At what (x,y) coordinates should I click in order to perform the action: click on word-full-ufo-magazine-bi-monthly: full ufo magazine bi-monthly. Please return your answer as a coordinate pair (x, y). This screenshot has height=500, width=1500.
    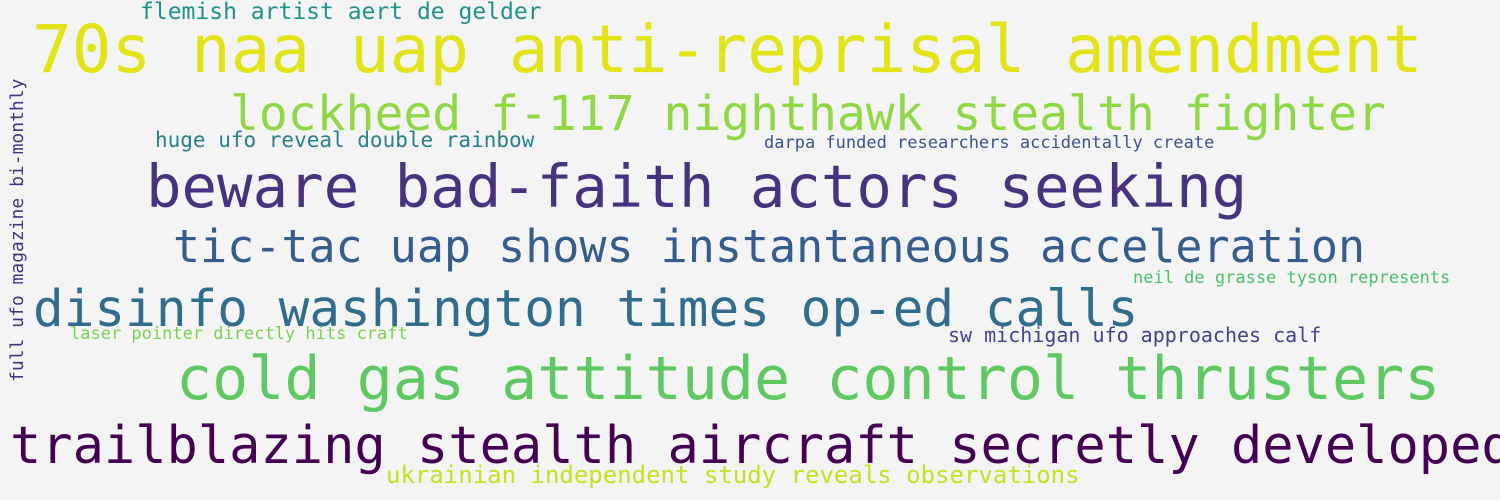
    Looking at the image, I should click on (17, 230).